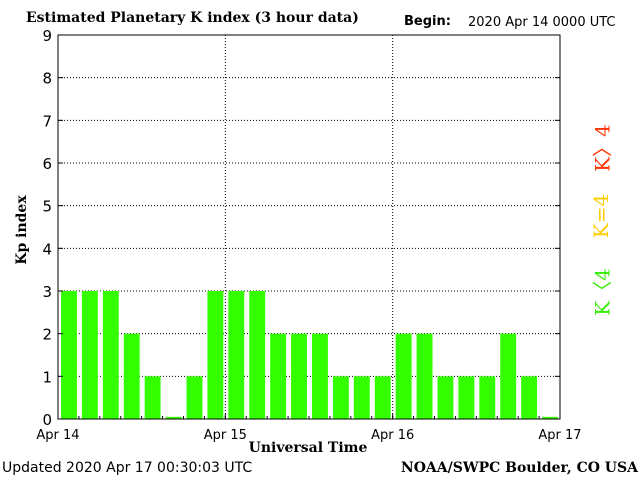 The width and height of the screenshot is (640, 480). Describe the element at coordinates (47, 377) in the screenshot. I see `y-tick-label: 1` at that location.